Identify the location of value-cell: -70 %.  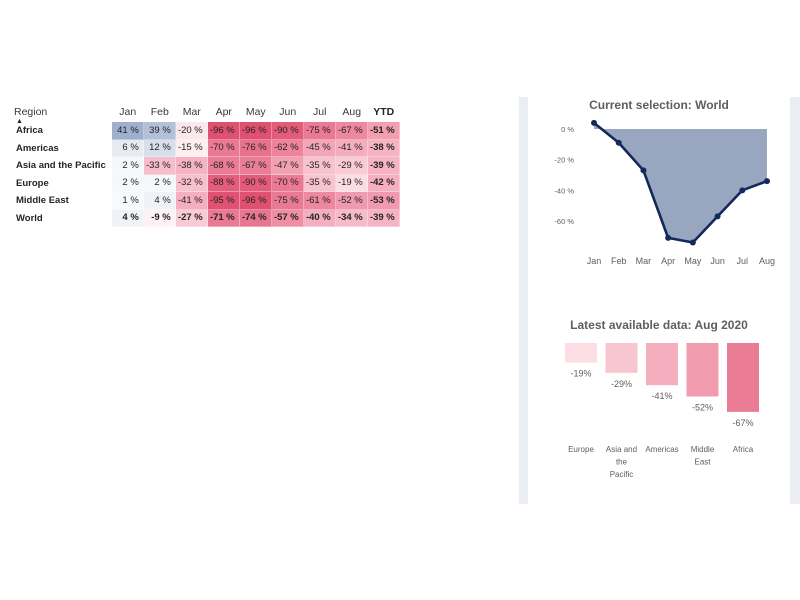
(223, 148).